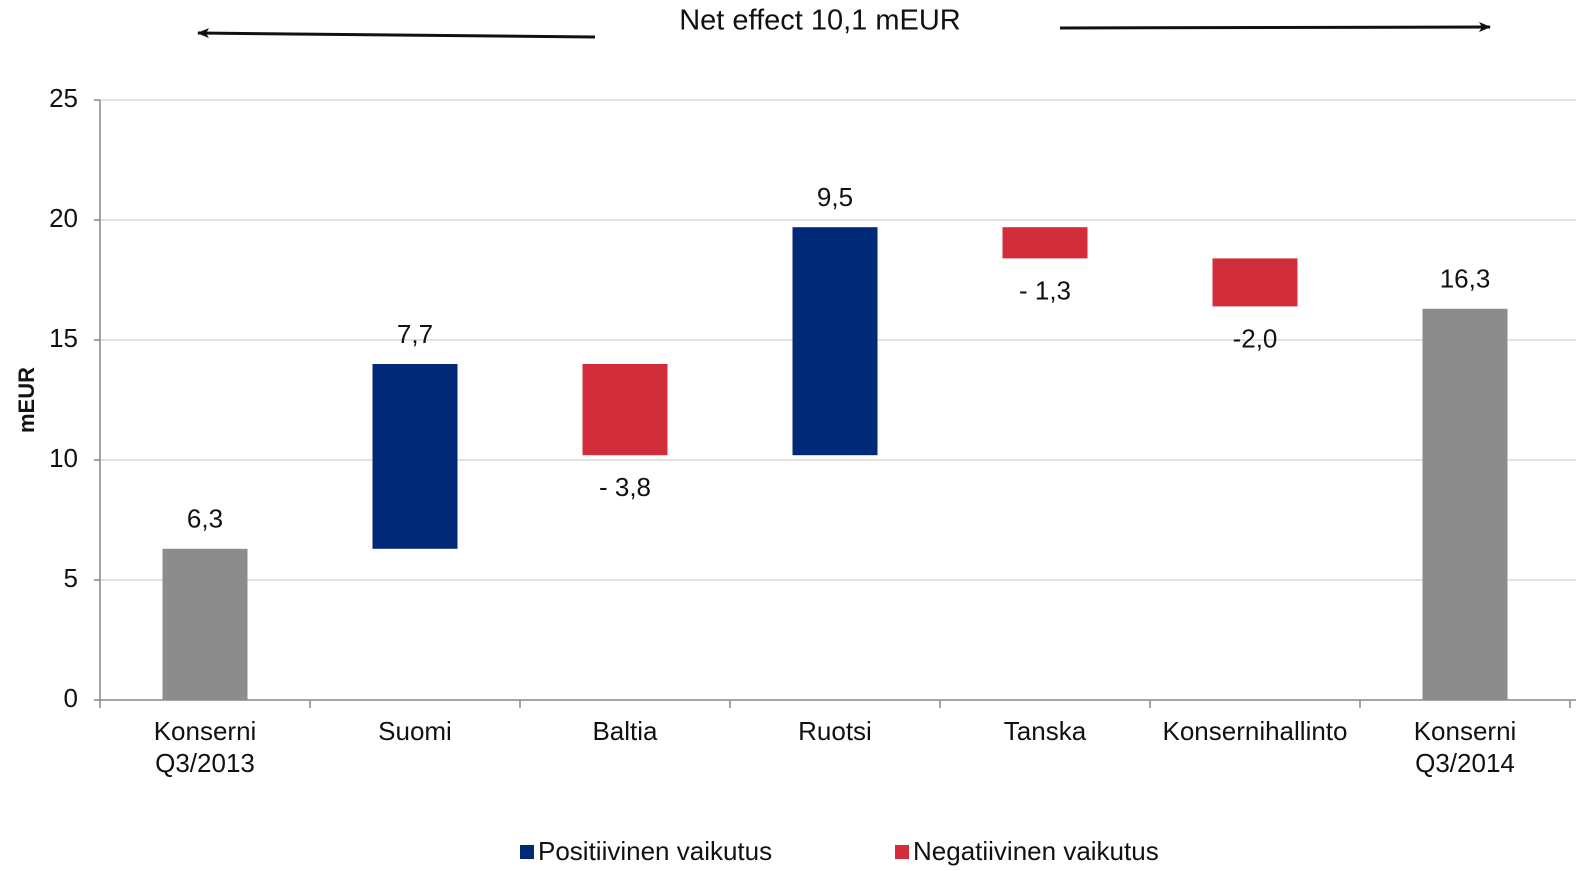 The image size is (1576, 871). Describe the element at coordinates (835, 731) in the screenshot. I see `x-tick-label: Ruotsi` at that location.